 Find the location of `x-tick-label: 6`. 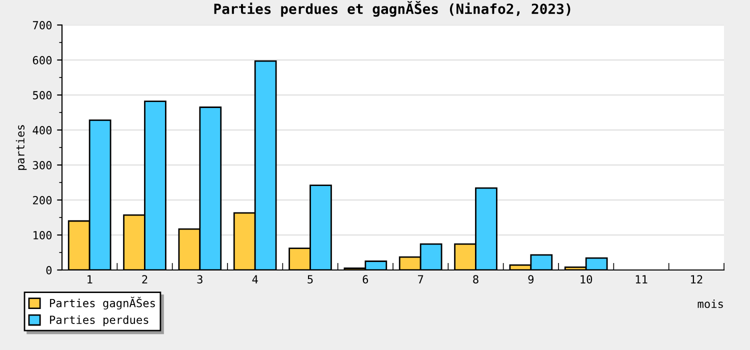

x-tick-label: 6 is located at coordinates (365, 279).